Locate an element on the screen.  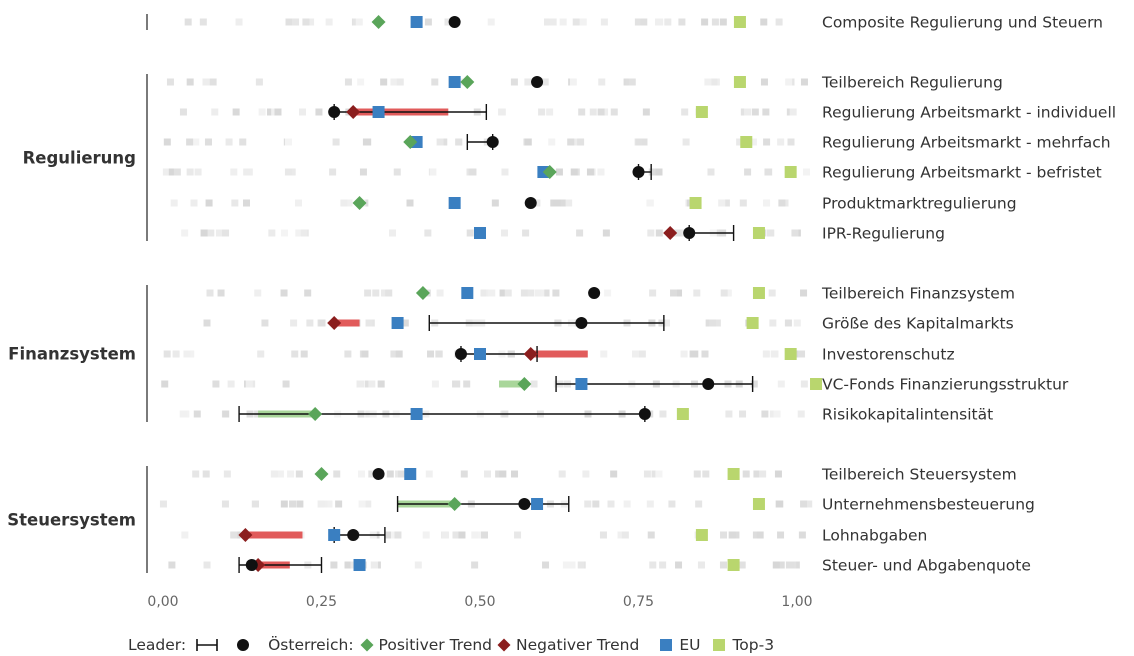
negative-trend-marker is located at coordinates (670, 233).